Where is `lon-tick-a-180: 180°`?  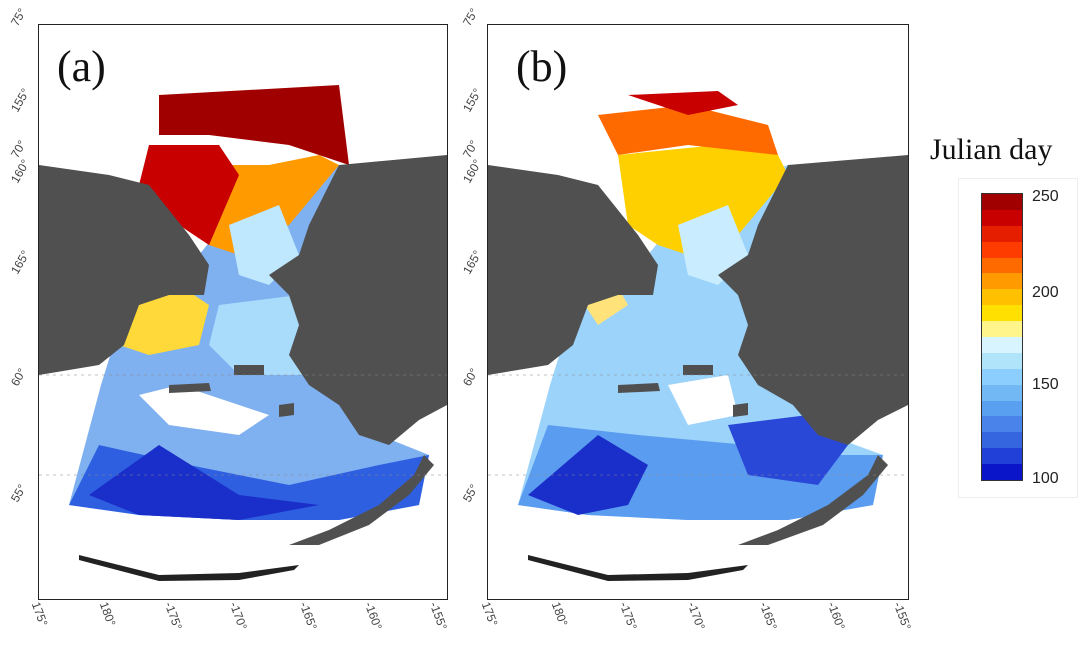
lon-tick-a-180: 180° is located at coordinates (107, 614).